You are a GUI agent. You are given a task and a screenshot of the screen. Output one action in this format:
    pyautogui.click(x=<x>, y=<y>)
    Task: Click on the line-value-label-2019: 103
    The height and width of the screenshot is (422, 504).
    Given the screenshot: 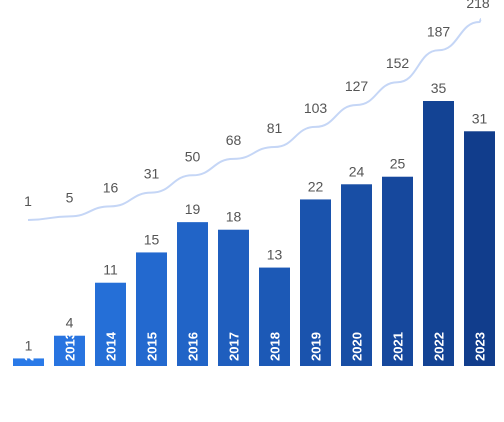 What is the action you would take?
    pyautogui.click(x=316, y=108)
    